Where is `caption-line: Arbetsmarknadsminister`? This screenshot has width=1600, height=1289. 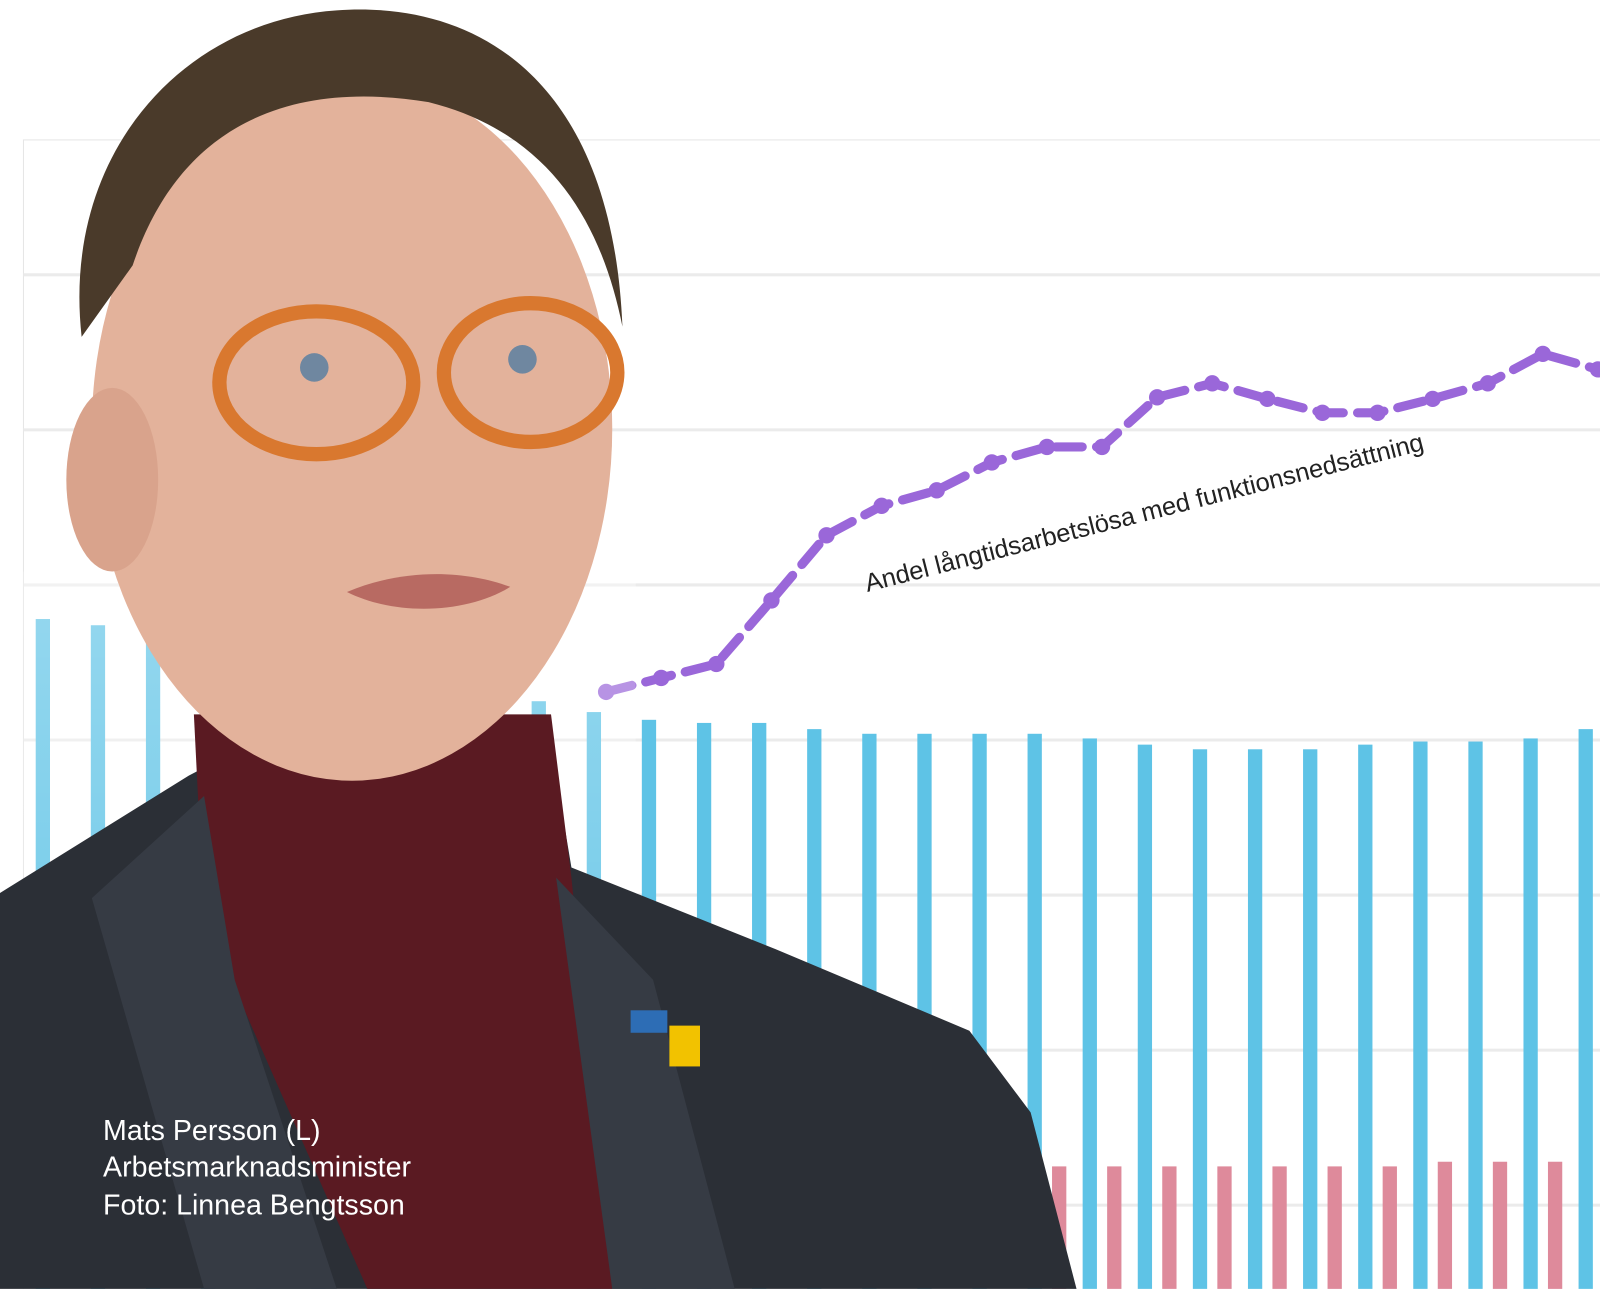 caption-line: Arbetsmarknadsminister is located at coordinates (257, 1168).